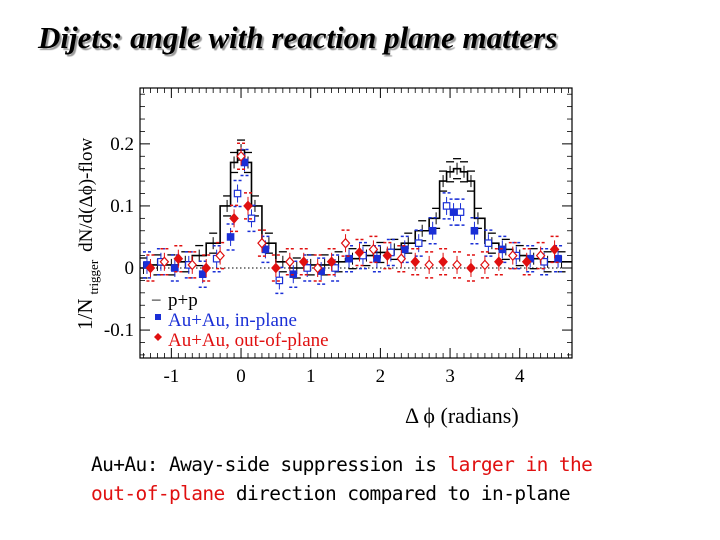 Image resolution: width=720 pixels, height=540 pixels. I want to click on y-tick-labels: -0.1 0 0.1 0.2, so click(119, 237).